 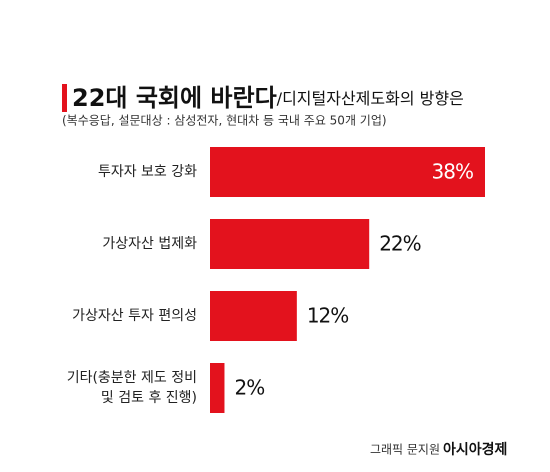 I want to click on category-label: 투자자 보호 강화, so click(x=147, y=172).